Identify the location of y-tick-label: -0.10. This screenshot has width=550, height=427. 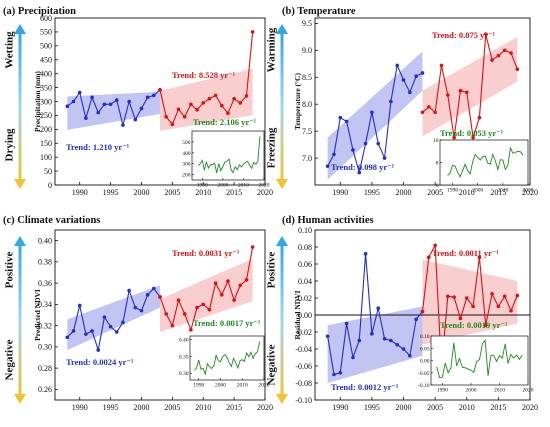
(303, 400).